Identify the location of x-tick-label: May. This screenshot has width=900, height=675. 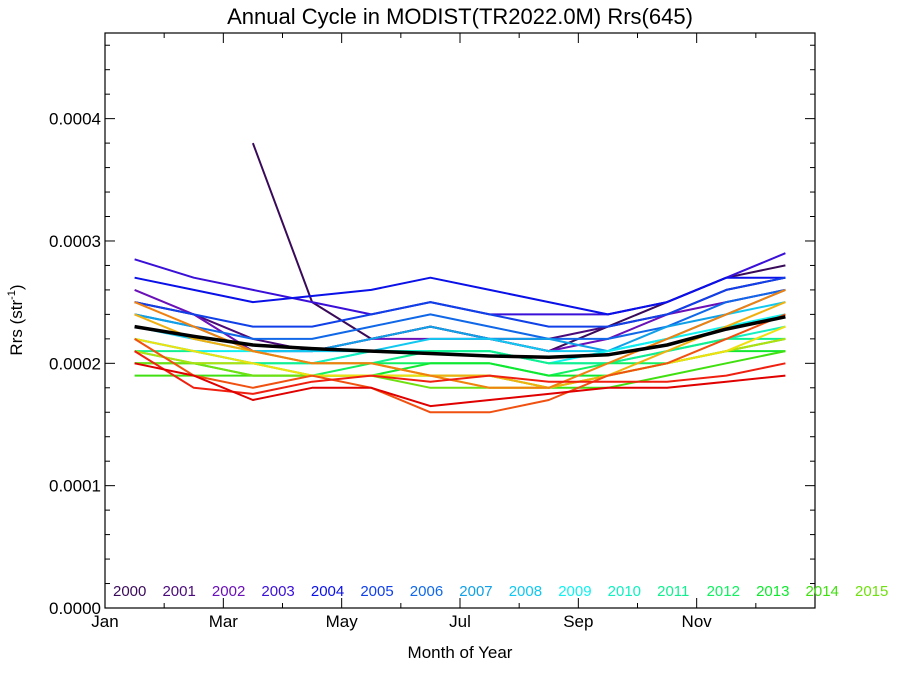
(342, 621).